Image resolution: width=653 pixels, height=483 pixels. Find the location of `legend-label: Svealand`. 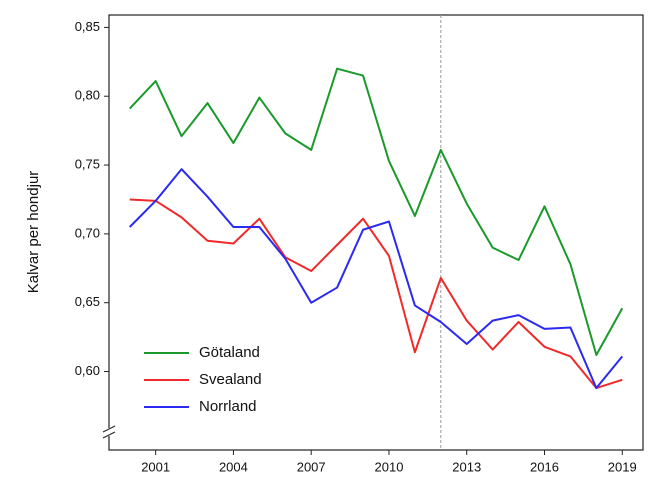

legend-label: Svealand is located at coordinates (230, 379).